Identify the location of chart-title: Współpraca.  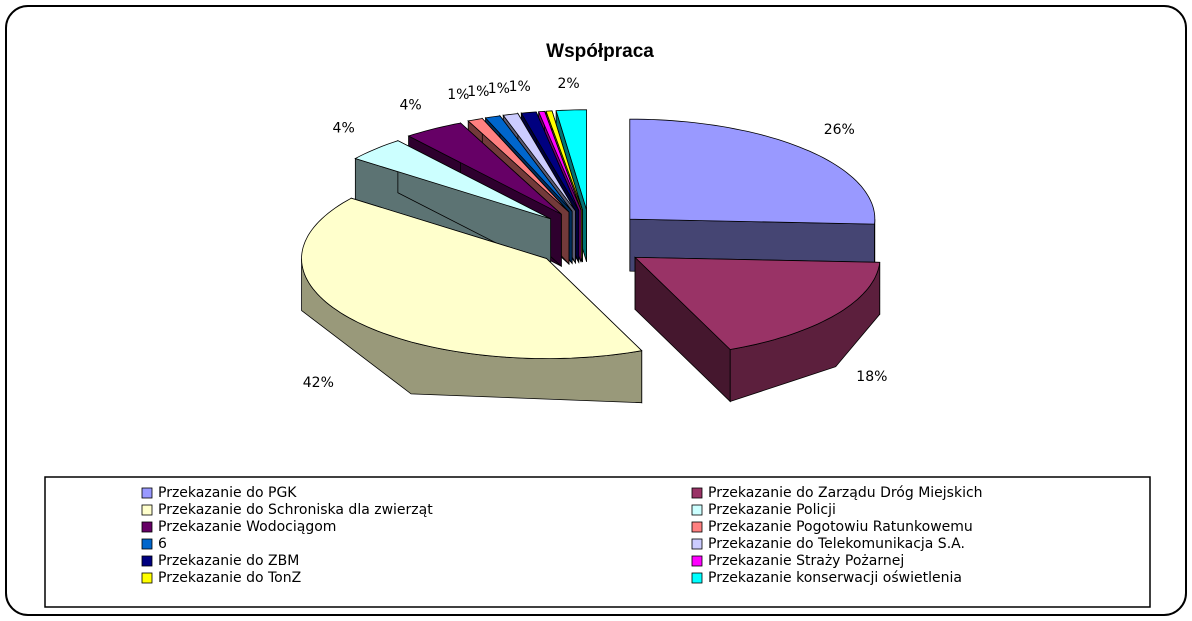
(600, 51).